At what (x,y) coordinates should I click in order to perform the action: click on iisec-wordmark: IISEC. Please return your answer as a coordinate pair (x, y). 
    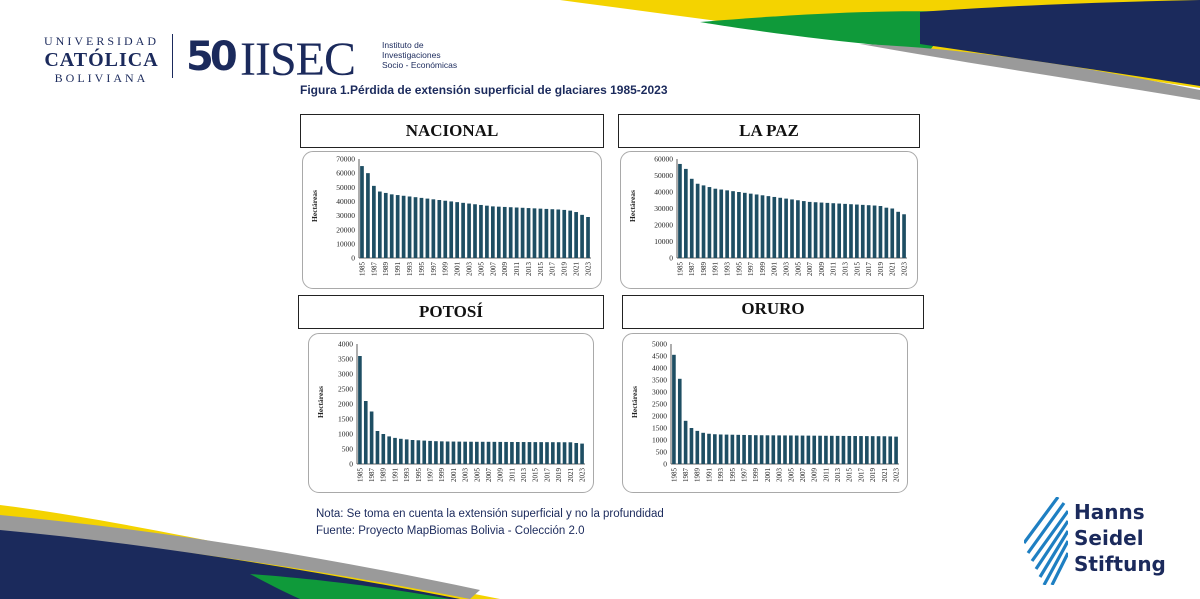
    Looking at the image, I should click on (298, 59).